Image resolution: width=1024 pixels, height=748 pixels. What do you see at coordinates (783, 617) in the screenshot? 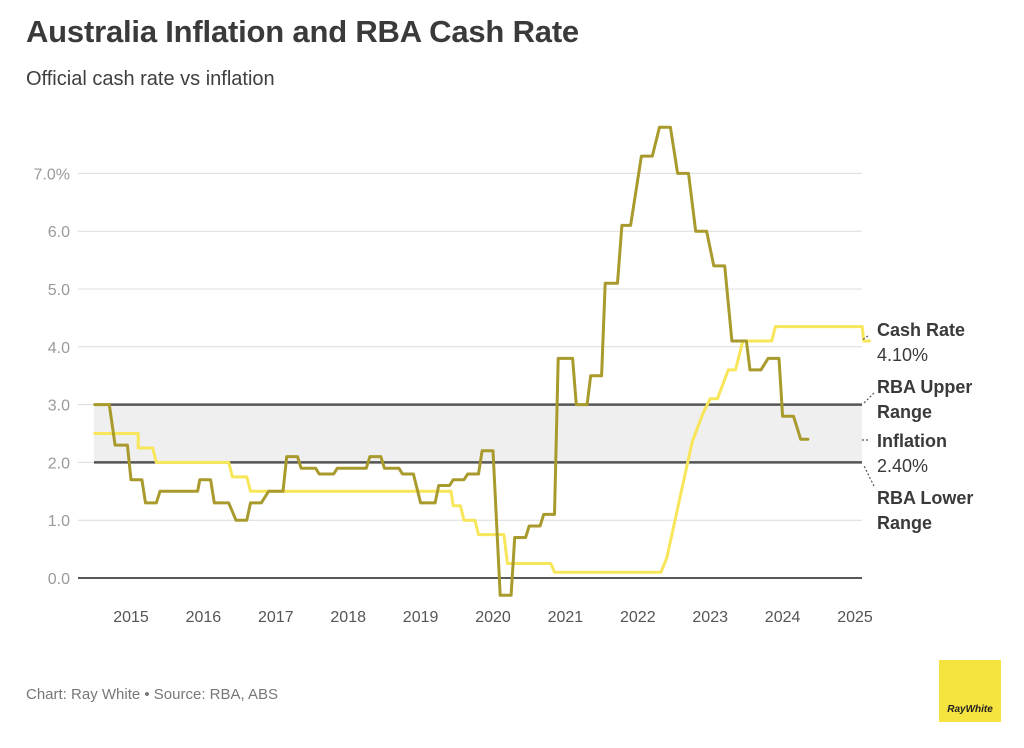
I see `x-tick-label: 2024` at bounding box center [783, 617].